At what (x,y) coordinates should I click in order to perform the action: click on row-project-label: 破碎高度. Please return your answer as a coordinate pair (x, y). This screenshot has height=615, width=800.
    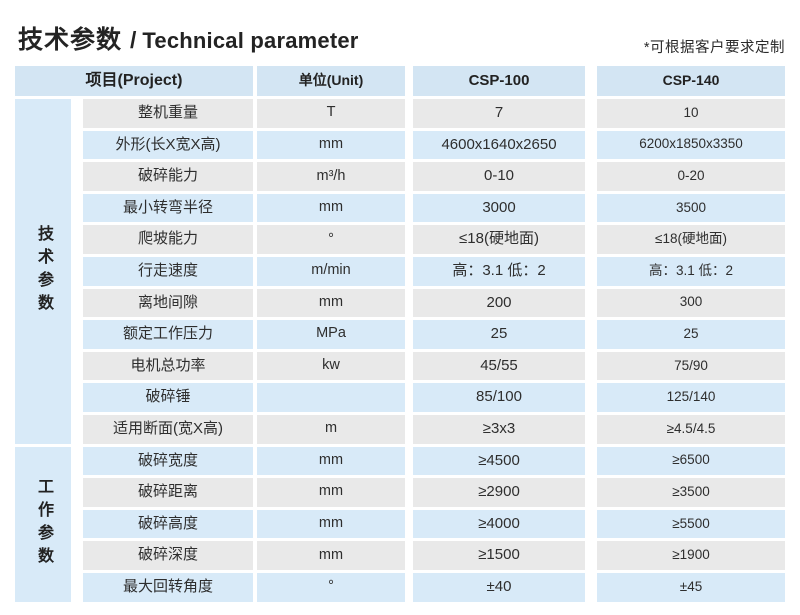
    Looking at the image, I should click on (168, 524).